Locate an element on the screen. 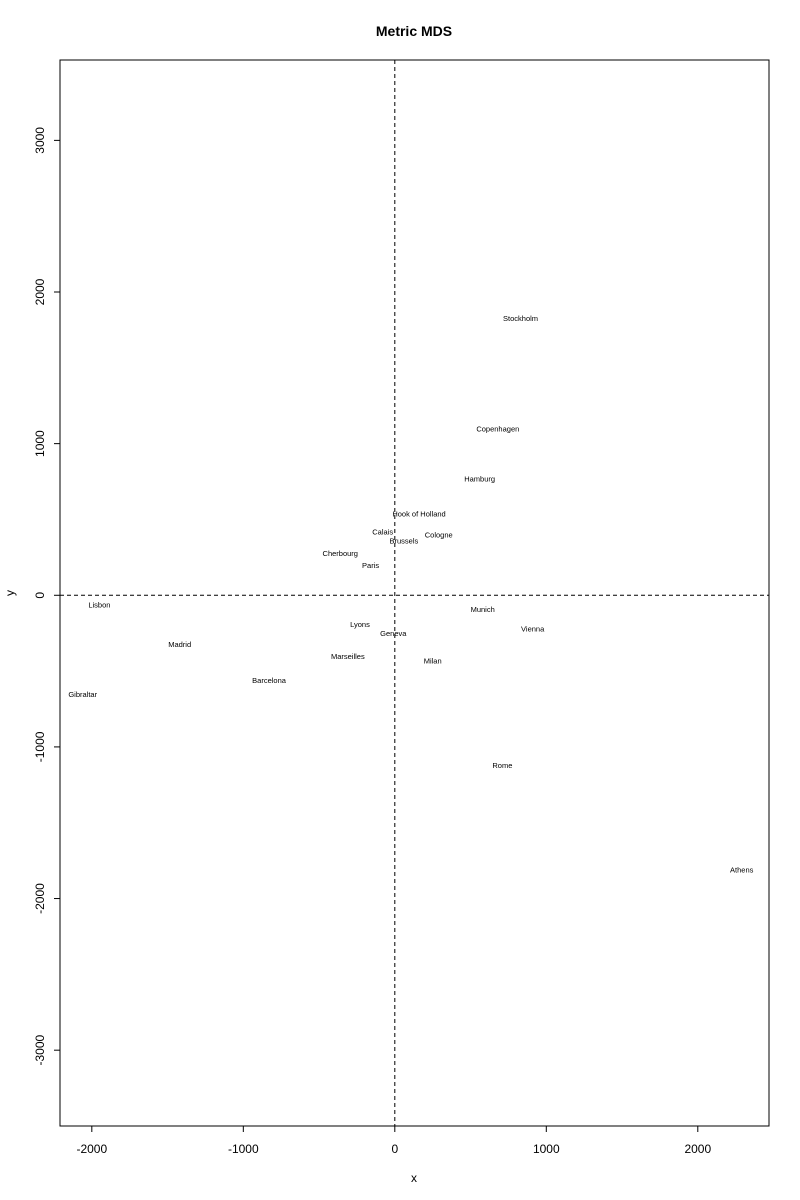  point-label-milan: Milan is located at coordinates (433, 660).